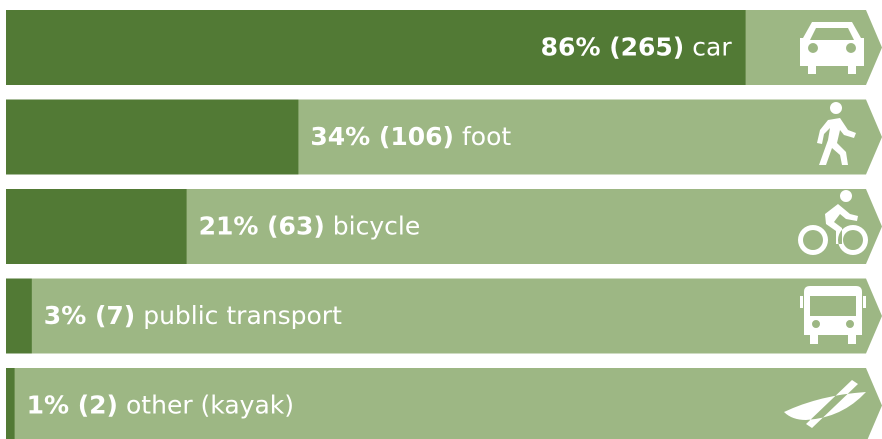 The image size is (882, 439). What do you see at coordinates (72, 405) in the screenshot?
I see `value-label: 1% (2)` at bounding box center [72, 405].